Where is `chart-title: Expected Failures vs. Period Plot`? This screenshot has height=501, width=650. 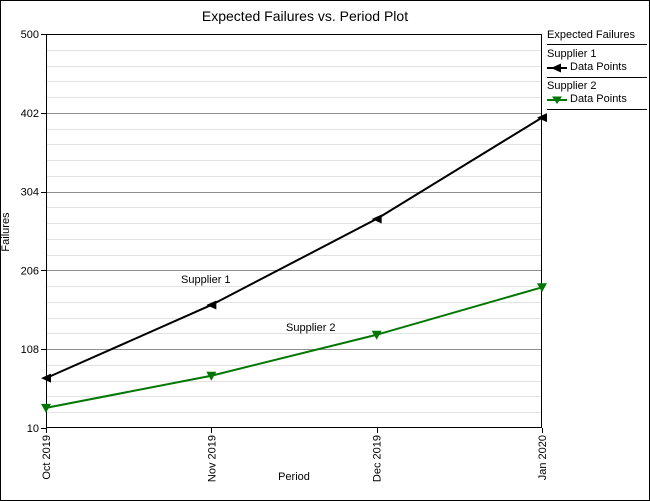
chart-title: Expected Failures vs. Period Plot is located at coordinates (305, 16).